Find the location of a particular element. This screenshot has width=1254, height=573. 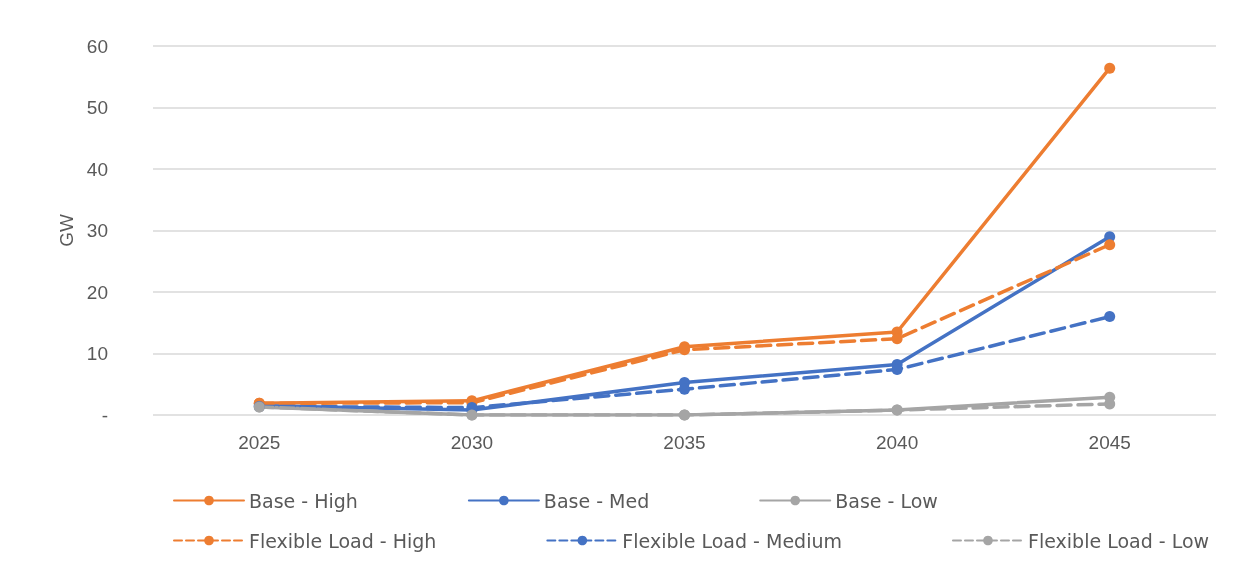

legend-label: Base - Med is located at coordinates (596, 500).